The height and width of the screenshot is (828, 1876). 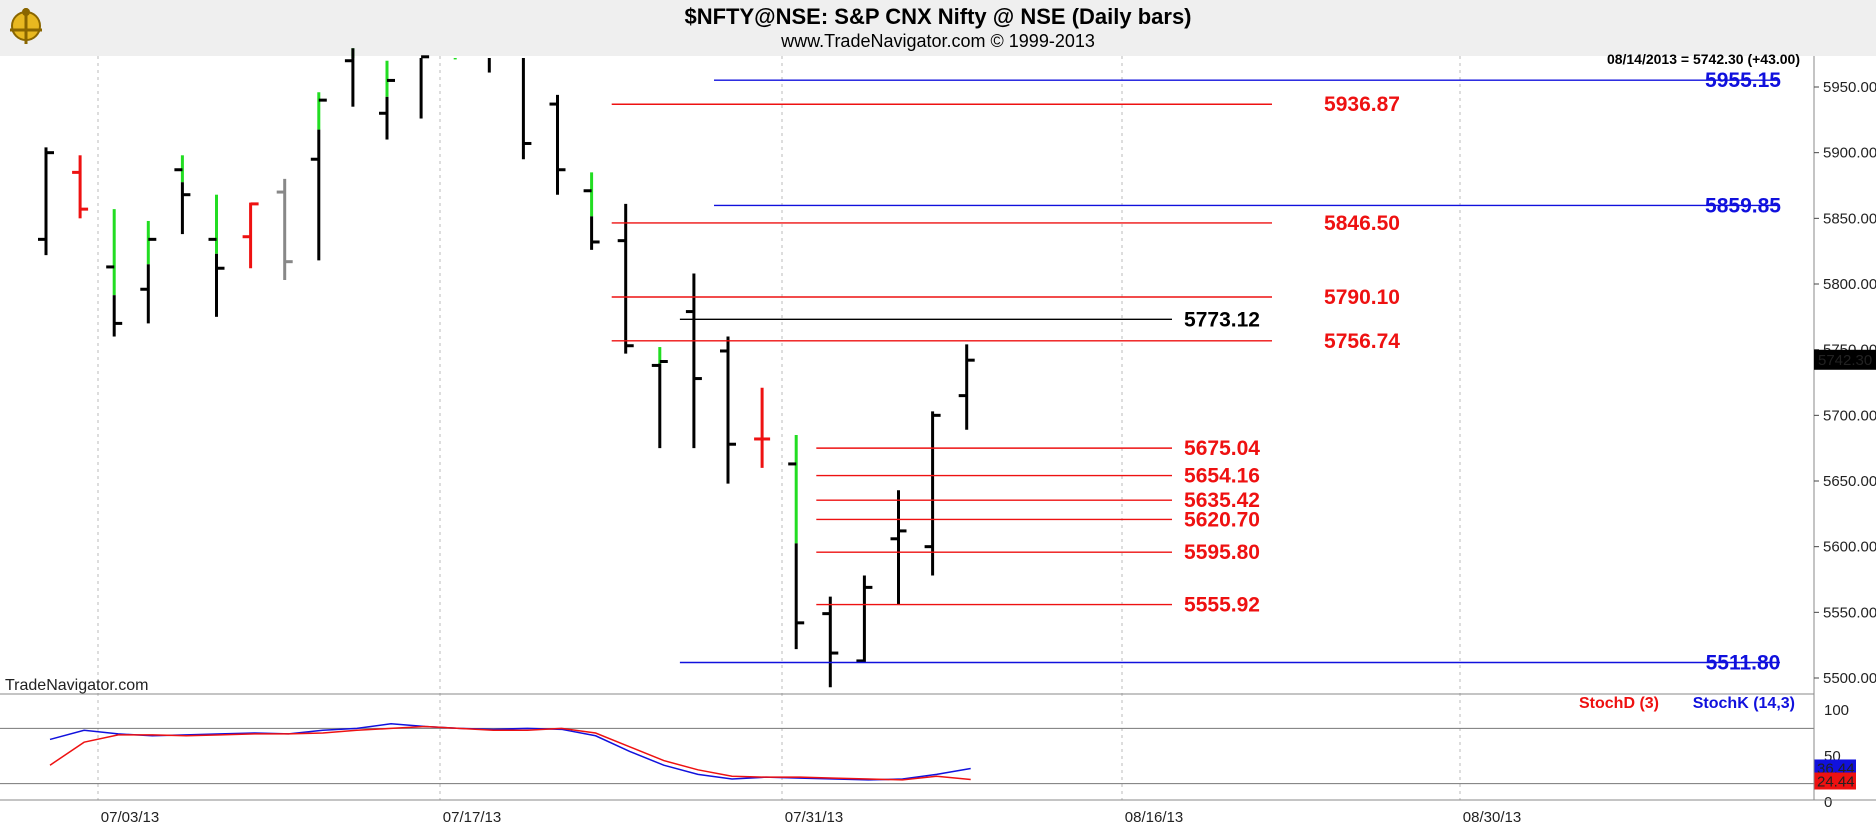 What do you see at coordinates (1005, 223) in the screenshot?
I see `level-line-group: 5846.50` at bounding box center [1005, 223].